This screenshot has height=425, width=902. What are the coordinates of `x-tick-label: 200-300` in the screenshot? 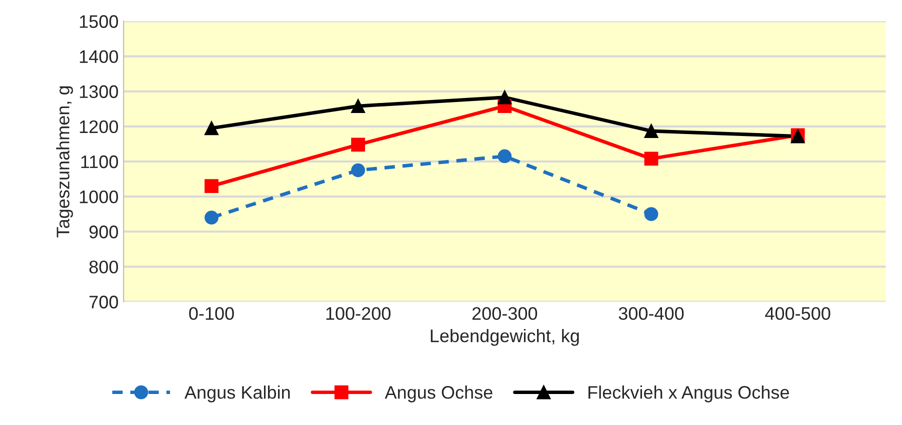 It's located at (505, 313).